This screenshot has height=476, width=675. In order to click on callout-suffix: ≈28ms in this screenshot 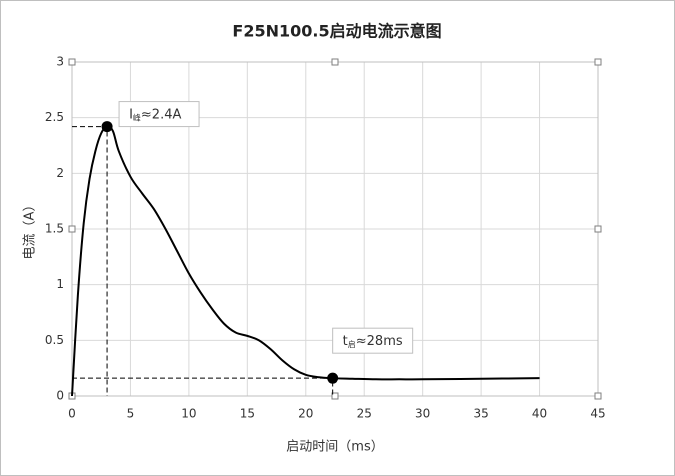, I will do `click(379, 341)`.